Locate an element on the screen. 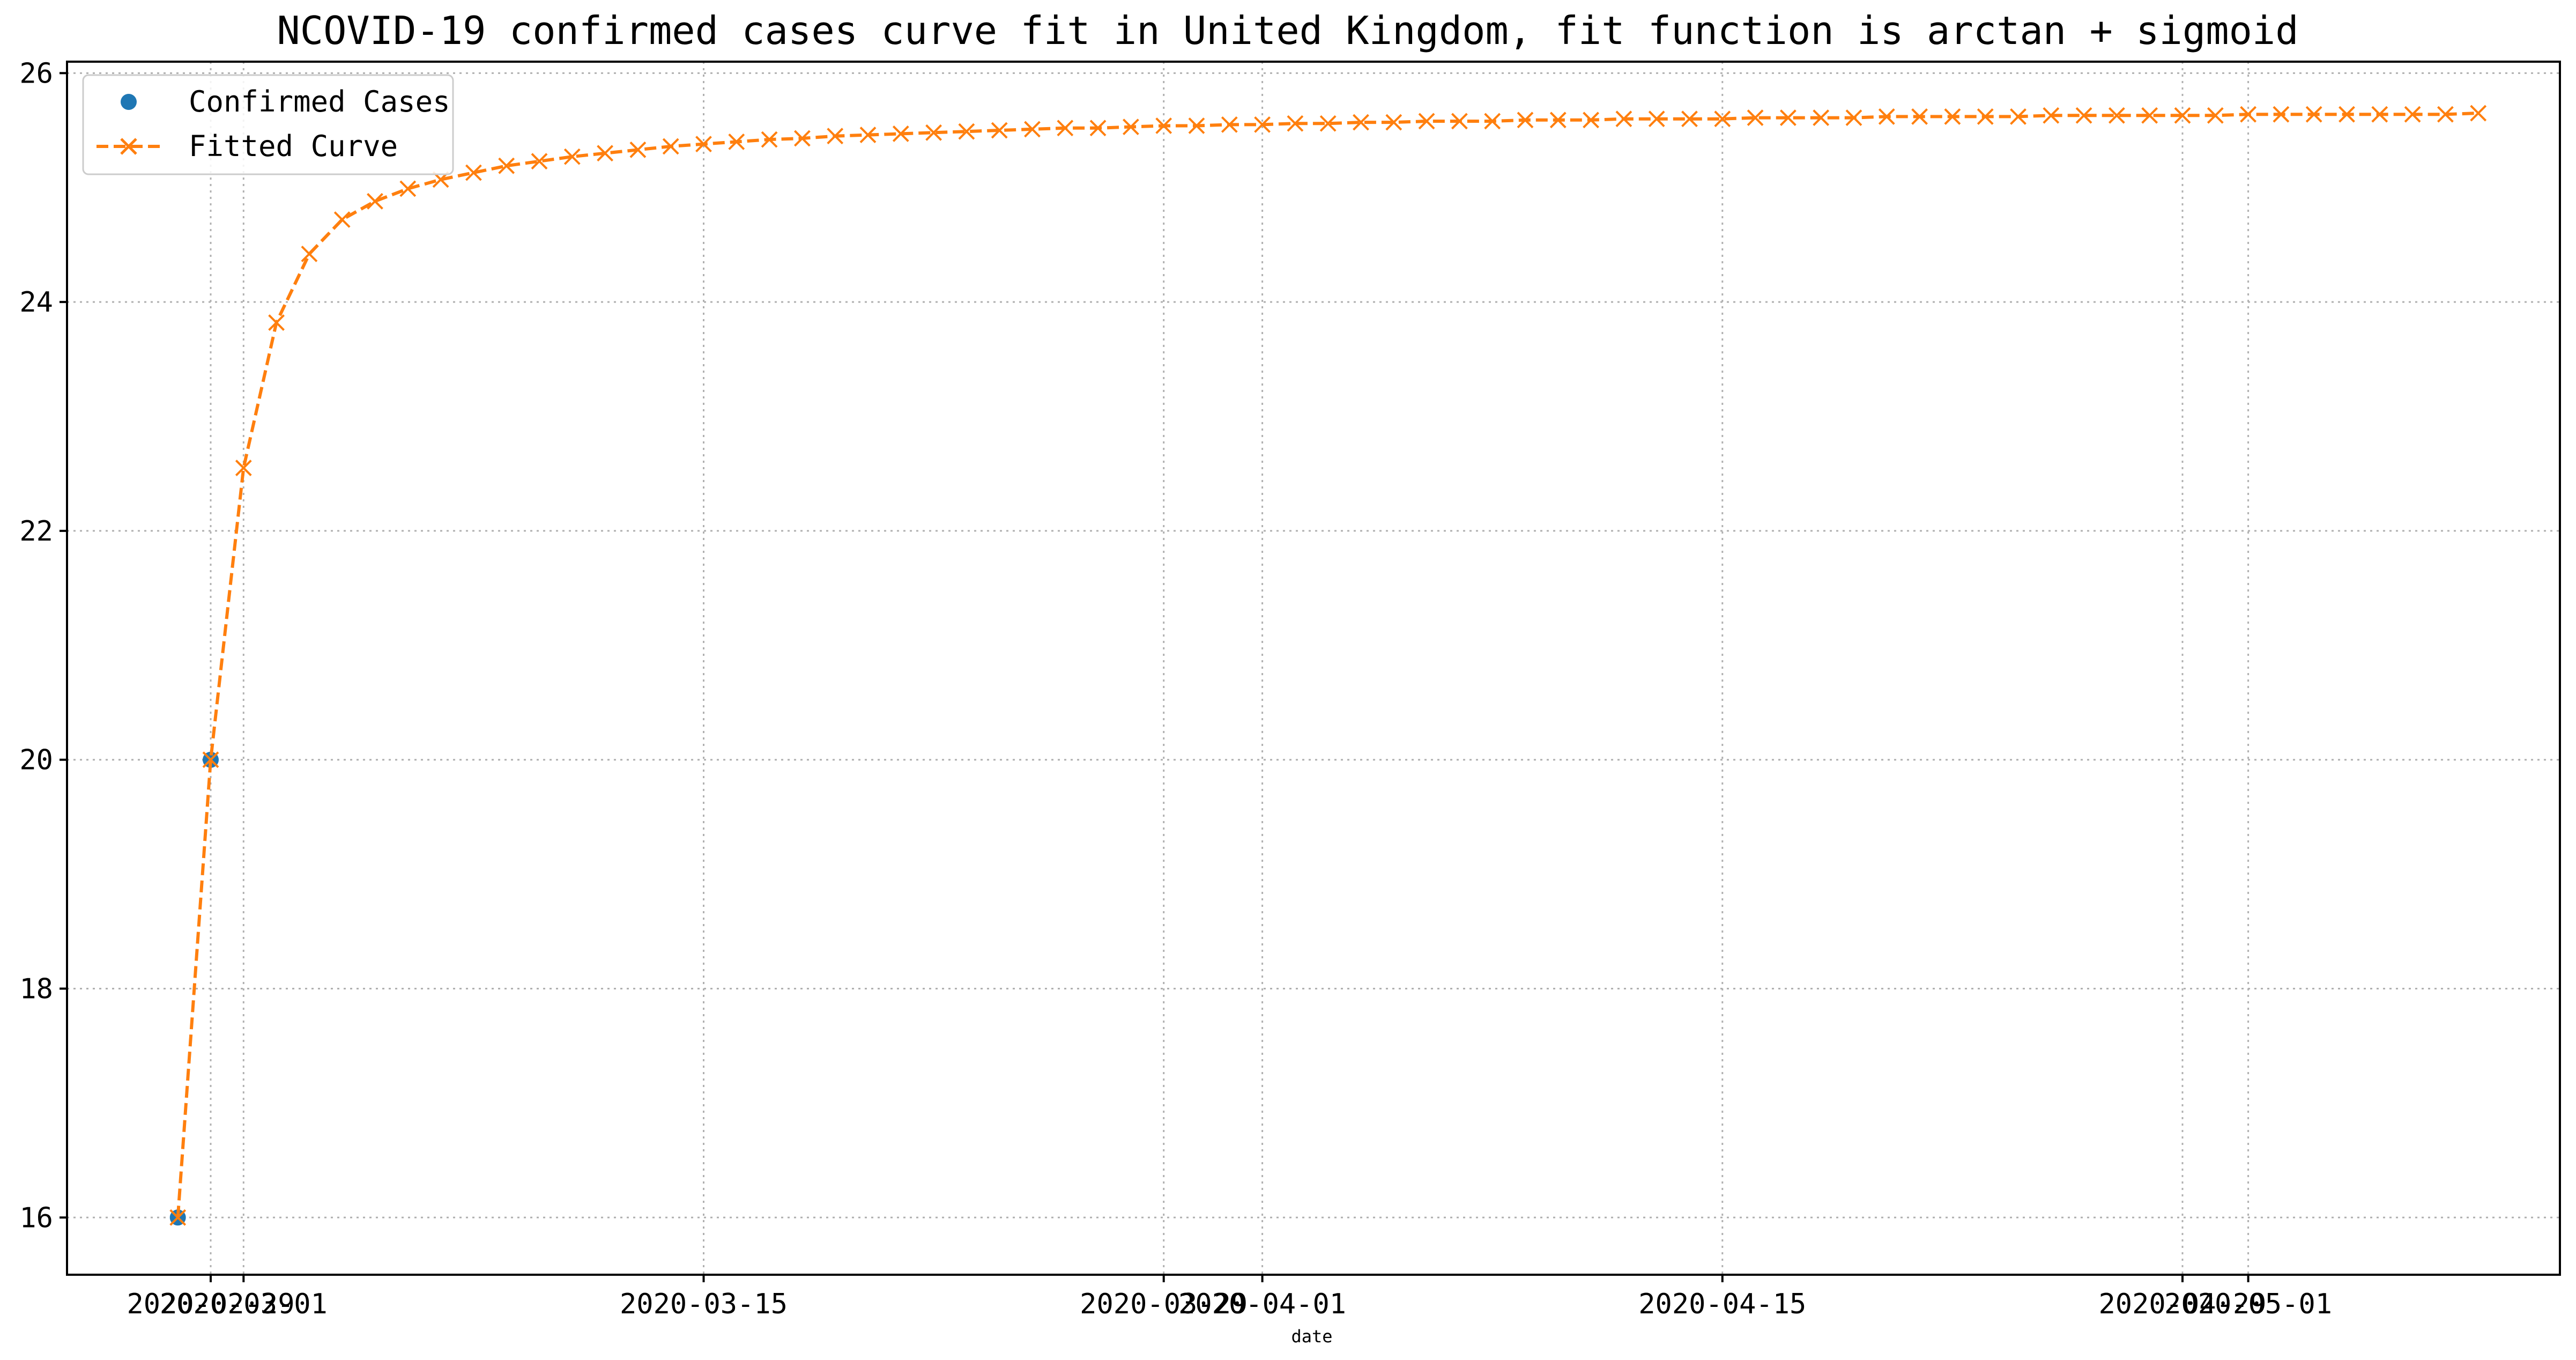 The width and height of the screenshot is (2576, 1360). x-axis-label: date is located at coordinates (1312, 1336).